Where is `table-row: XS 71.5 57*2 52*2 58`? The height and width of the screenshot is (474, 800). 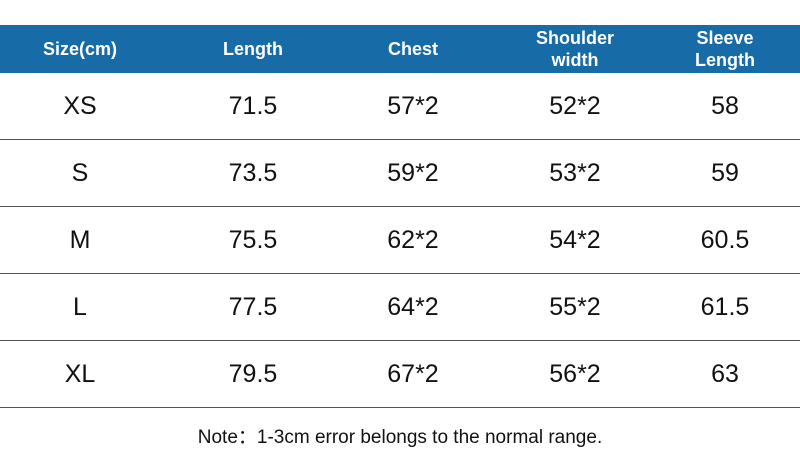
table-row: XS 71.5 57*2 52*2 58 is located at coordinates (400, 106).